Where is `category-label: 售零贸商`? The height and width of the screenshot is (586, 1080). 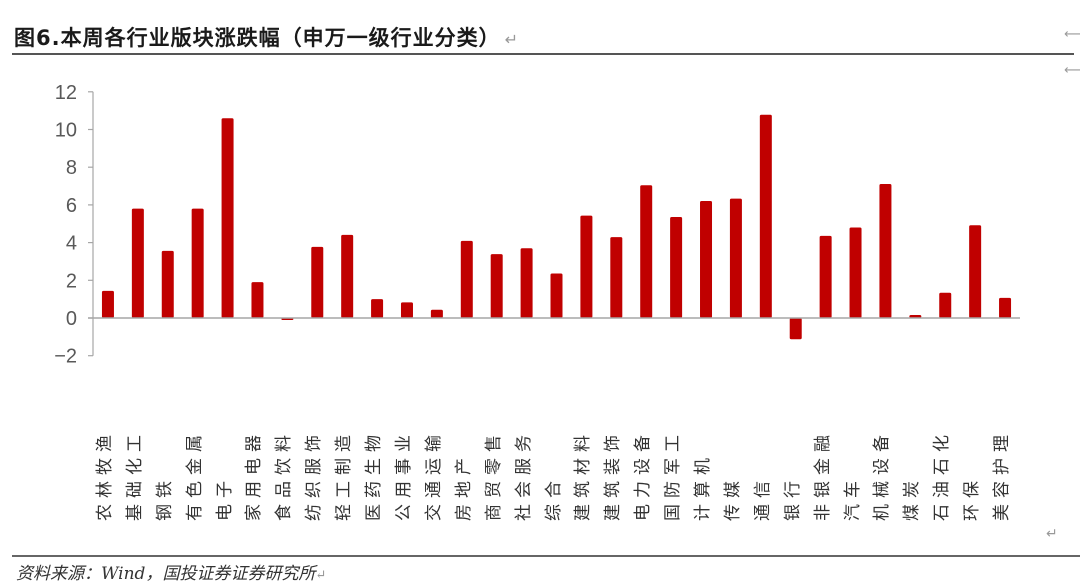
category-label: 售零贸商 is located at coordinates (495, 478).